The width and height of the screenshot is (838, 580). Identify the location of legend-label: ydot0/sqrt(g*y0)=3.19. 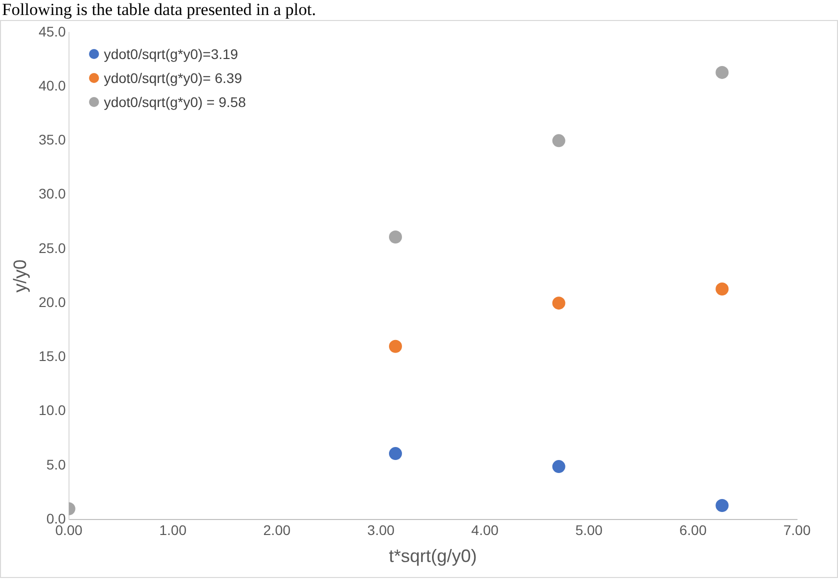
(171, 54).